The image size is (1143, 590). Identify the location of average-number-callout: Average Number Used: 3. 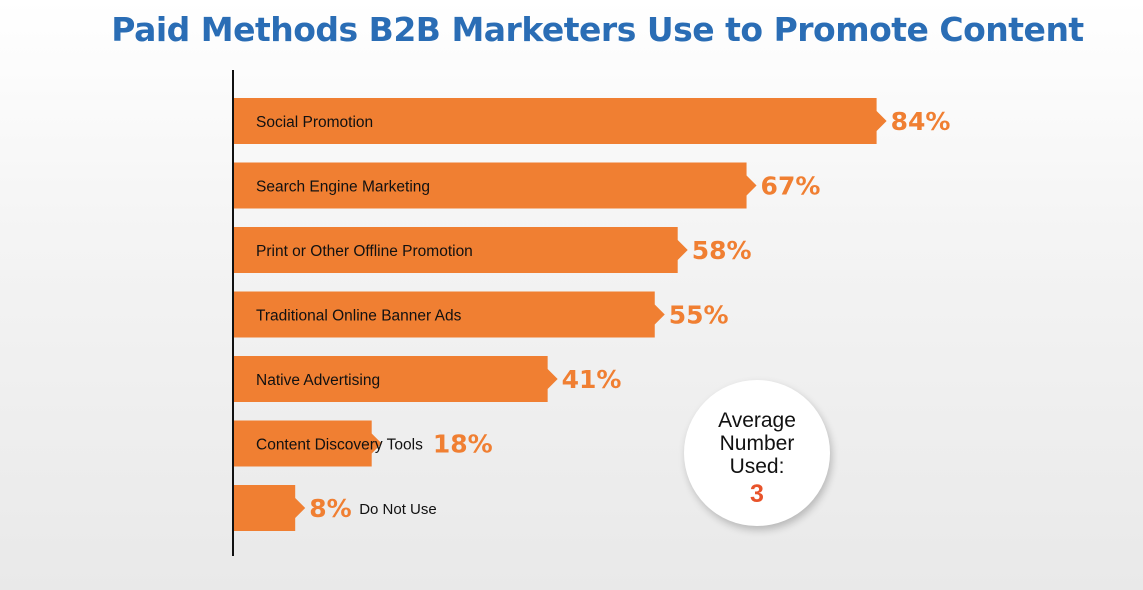
(757, 453).